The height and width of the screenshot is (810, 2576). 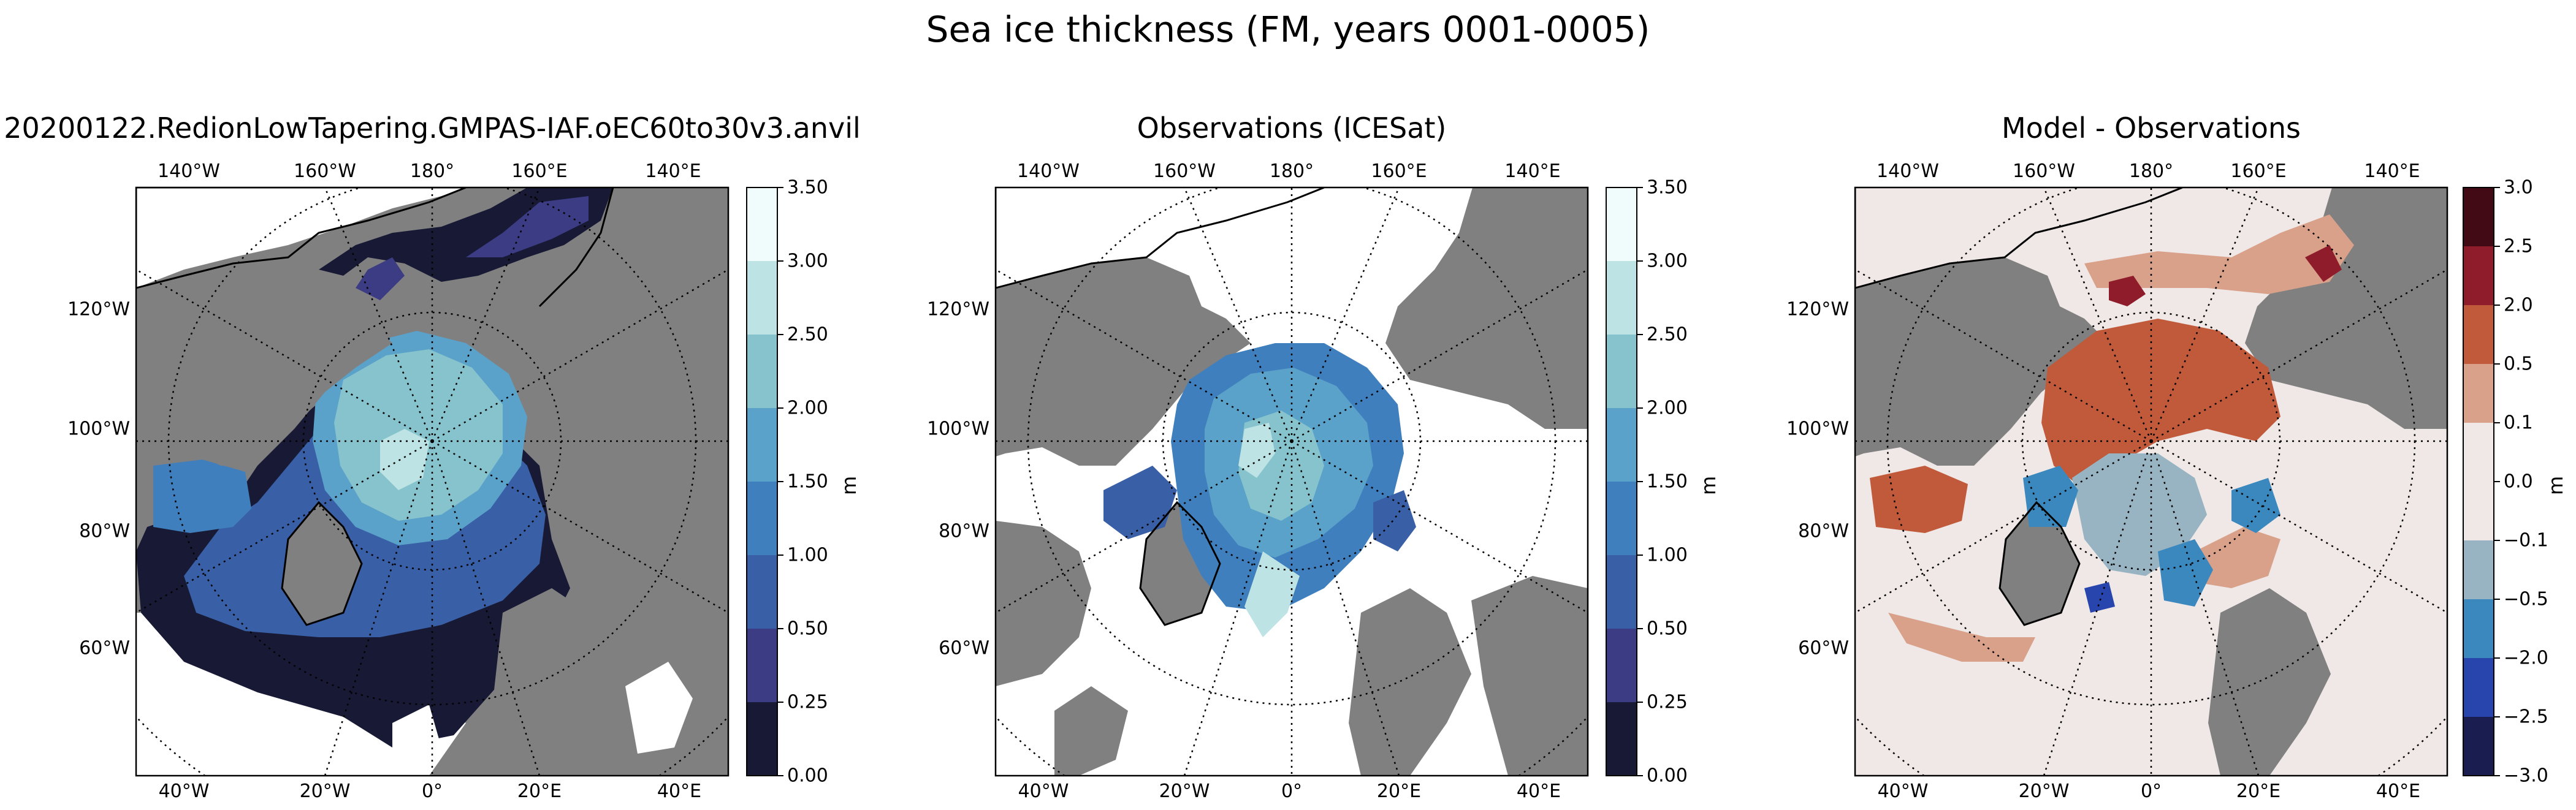 I want to click on colorbar-tick-label: −2.5, so click(x=2526, y=717).